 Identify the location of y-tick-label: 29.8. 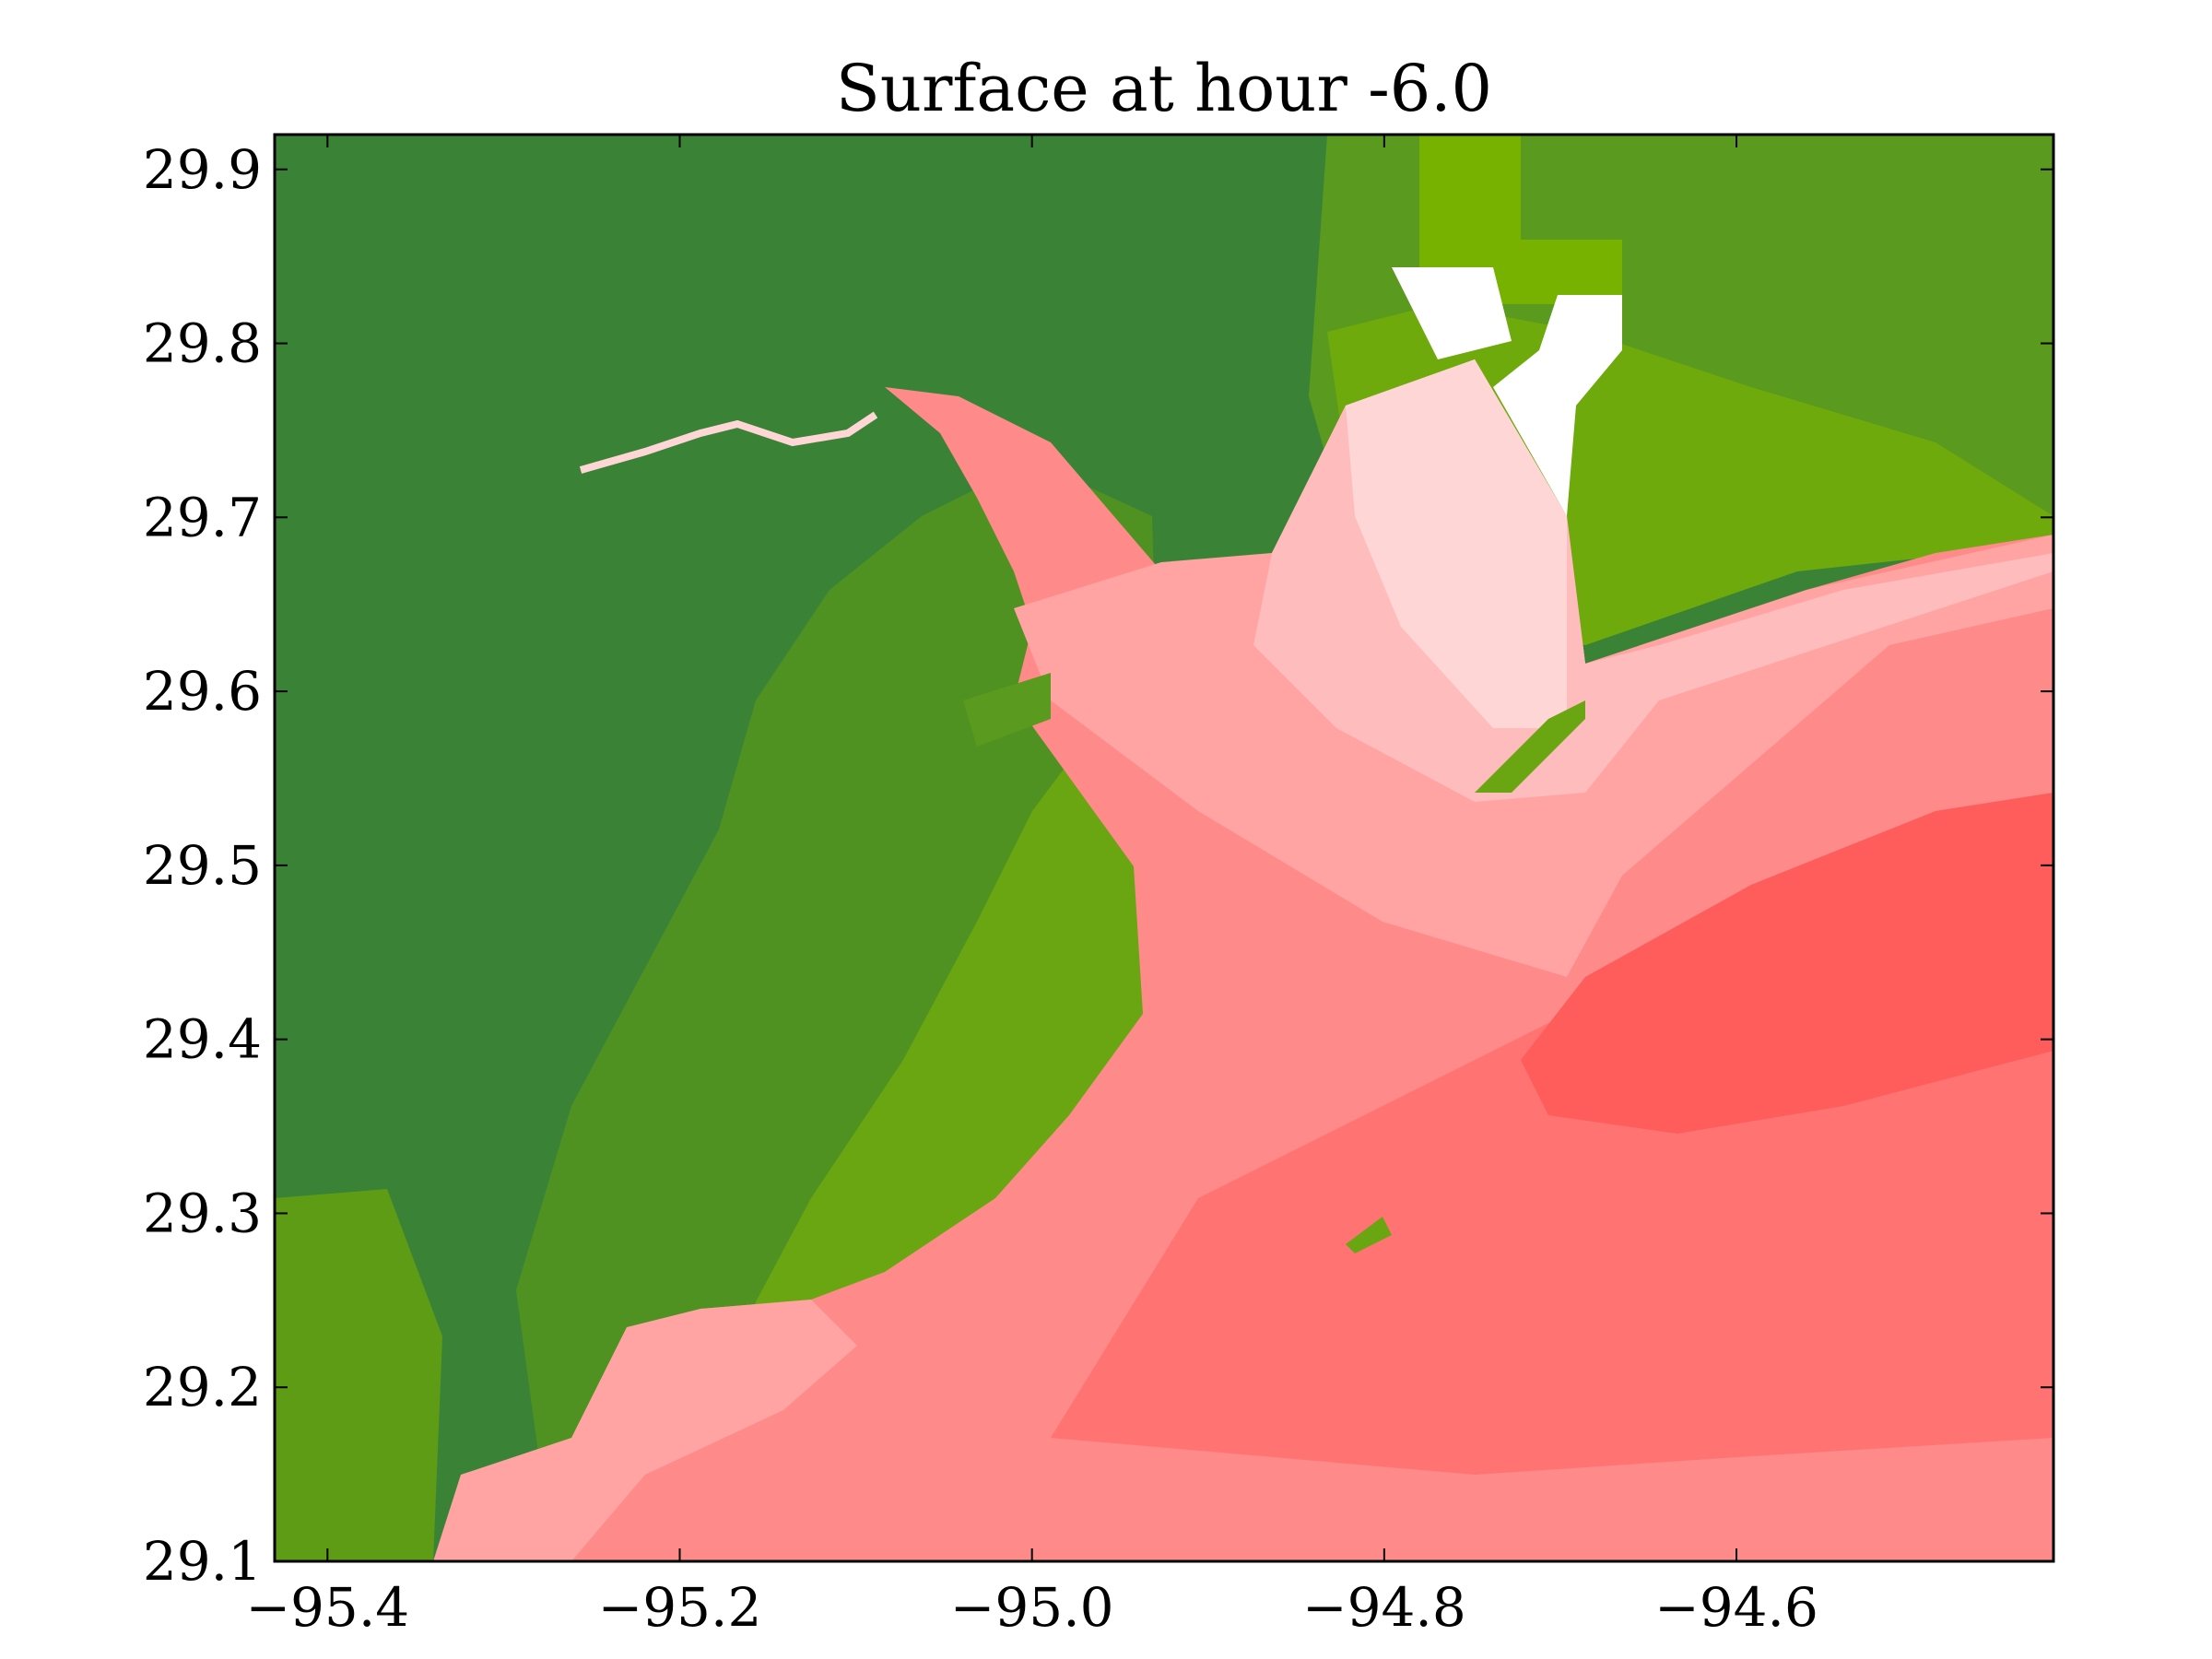
(202, 343).